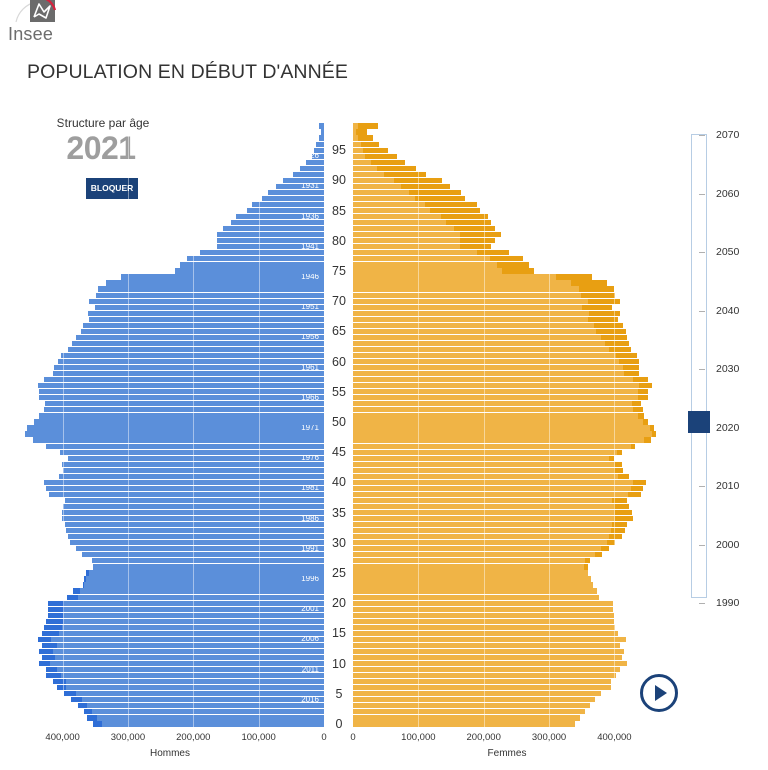 This screenshot has width=768, height=770. Describe the element at coordinates (699, 366) in the screenshot. I see `slider-track` at that location.